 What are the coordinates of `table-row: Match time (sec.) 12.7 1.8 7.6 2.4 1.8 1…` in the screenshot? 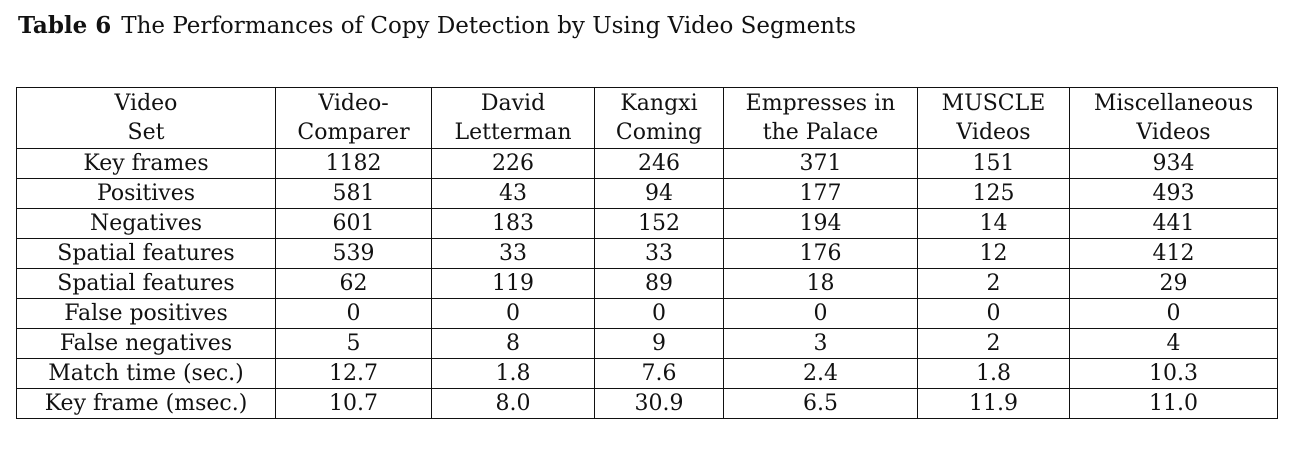 It's located at (647, 373).